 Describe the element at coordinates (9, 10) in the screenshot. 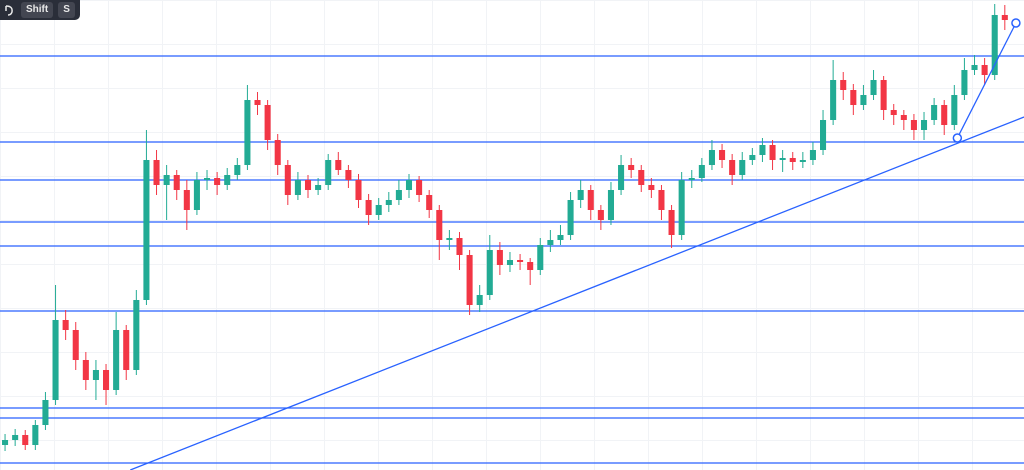

I see `undo-icon` at that location.